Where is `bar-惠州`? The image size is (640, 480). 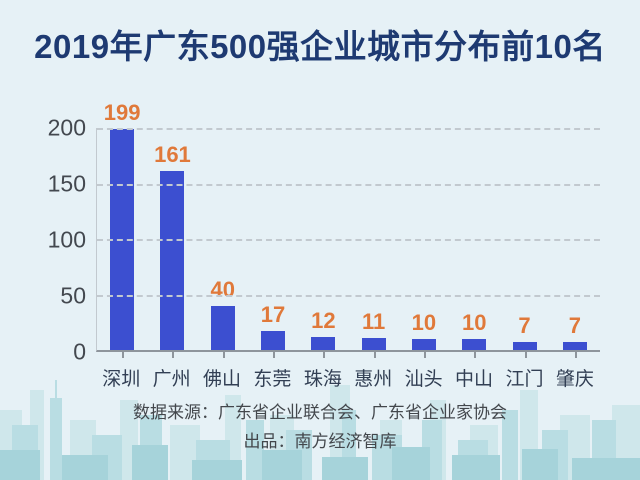 bar-惠州 is located at coordinates (373, 343).